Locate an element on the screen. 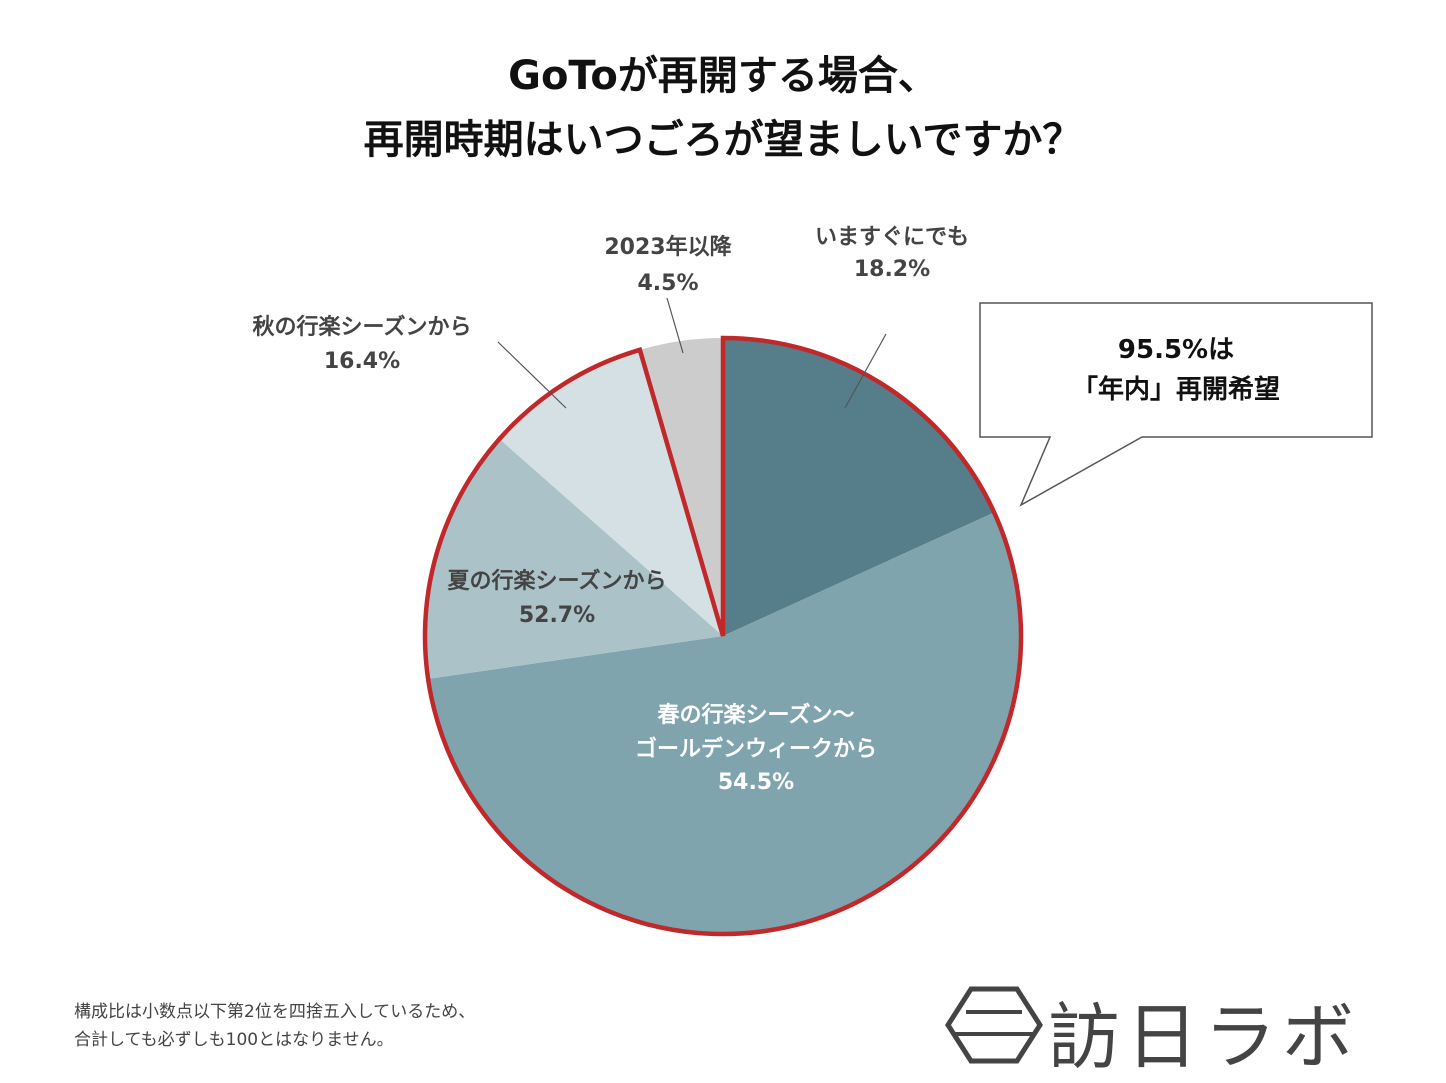  leader-line-immediately is located at coordinates (865, 371).